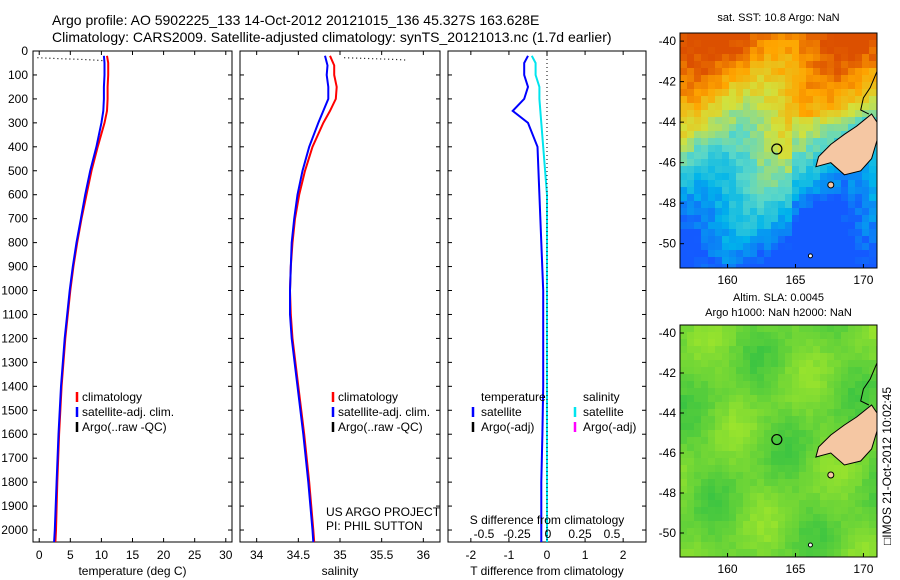 This screenshot has height=580, width=900. Describe the element at coordinates (79, 299) in the screenshot. I see `temperature-series-line` at that location.